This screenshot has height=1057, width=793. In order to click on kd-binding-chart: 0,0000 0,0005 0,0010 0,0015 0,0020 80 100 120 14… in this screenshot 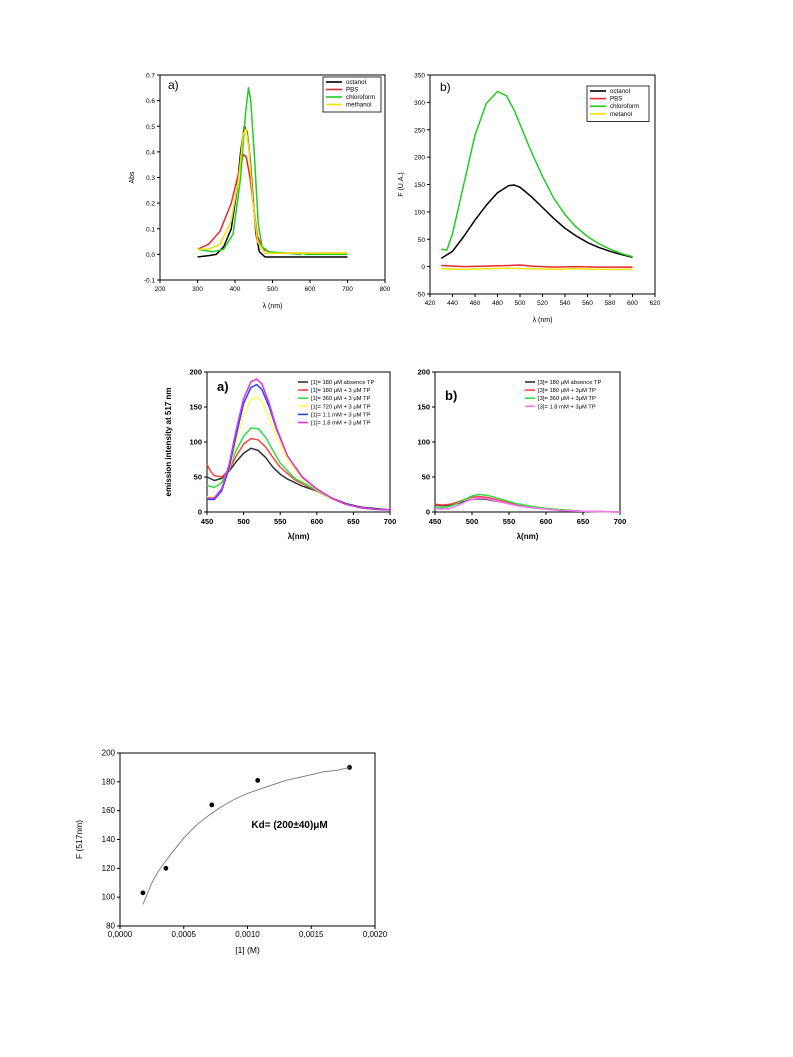, I will do `click(231, 852)`.